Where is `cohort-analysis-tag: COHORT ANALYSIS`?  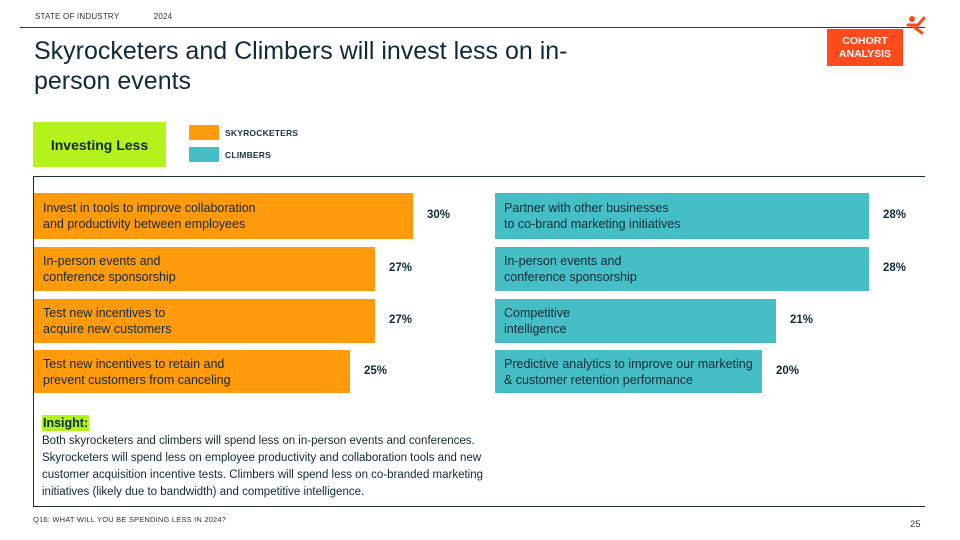 cohort-analysis-tag: COHORT ANALYSIS is located at coordinates (865, 47).